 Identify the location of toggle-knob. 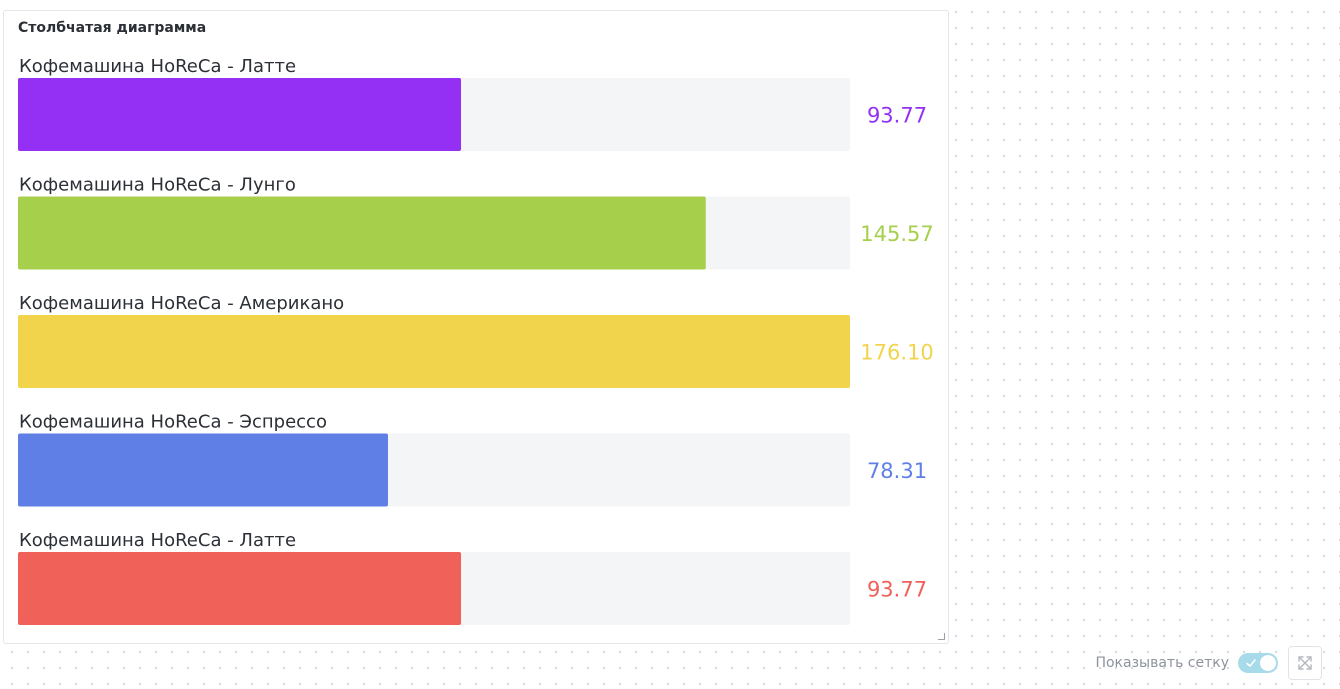
(1268, 663).